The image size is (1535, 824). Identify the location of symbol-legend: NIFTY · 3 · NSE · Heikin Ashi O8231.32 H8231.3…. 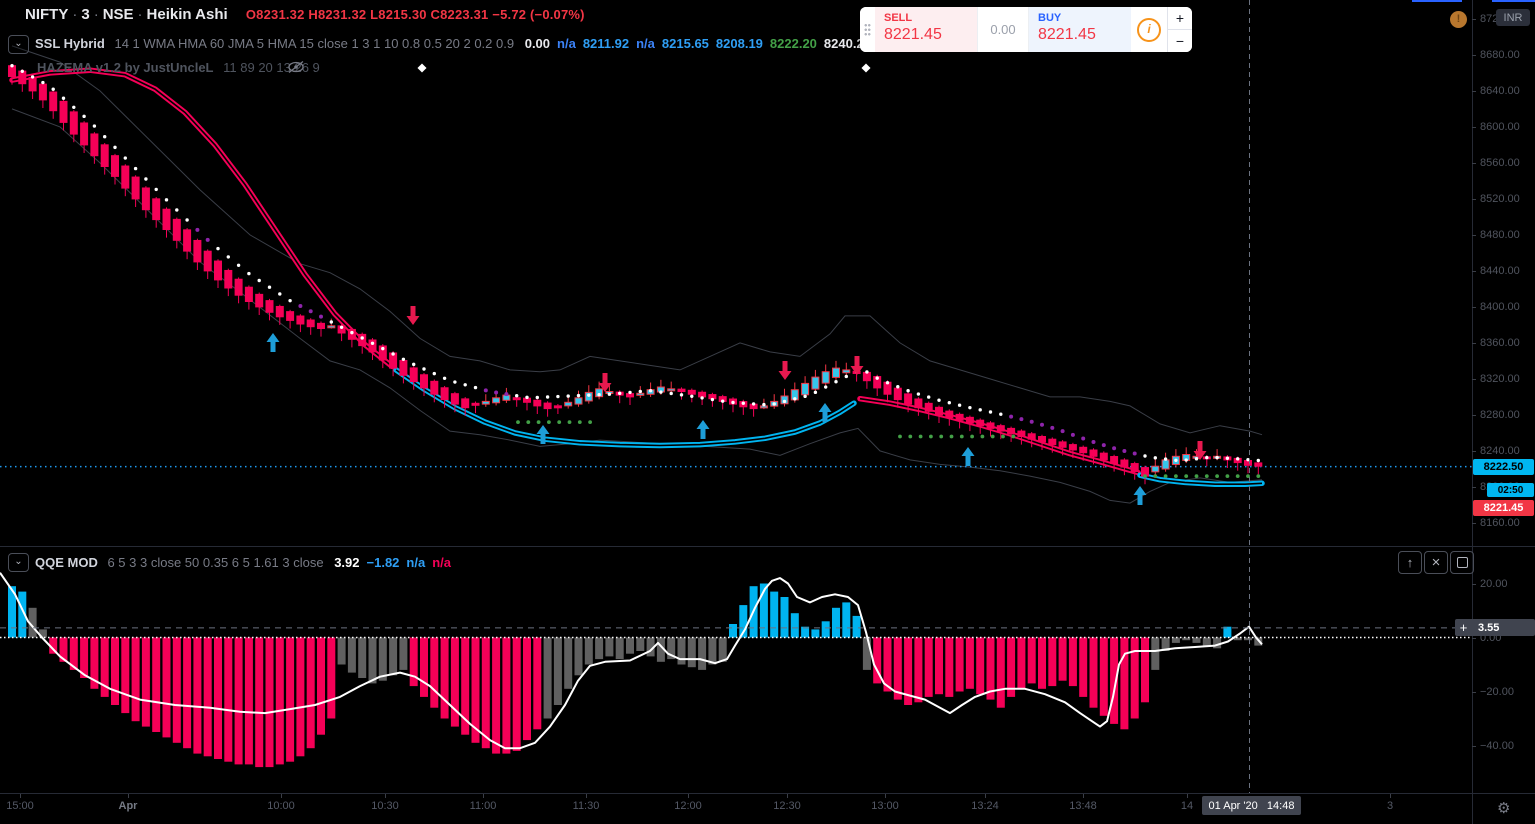
(305, 14).